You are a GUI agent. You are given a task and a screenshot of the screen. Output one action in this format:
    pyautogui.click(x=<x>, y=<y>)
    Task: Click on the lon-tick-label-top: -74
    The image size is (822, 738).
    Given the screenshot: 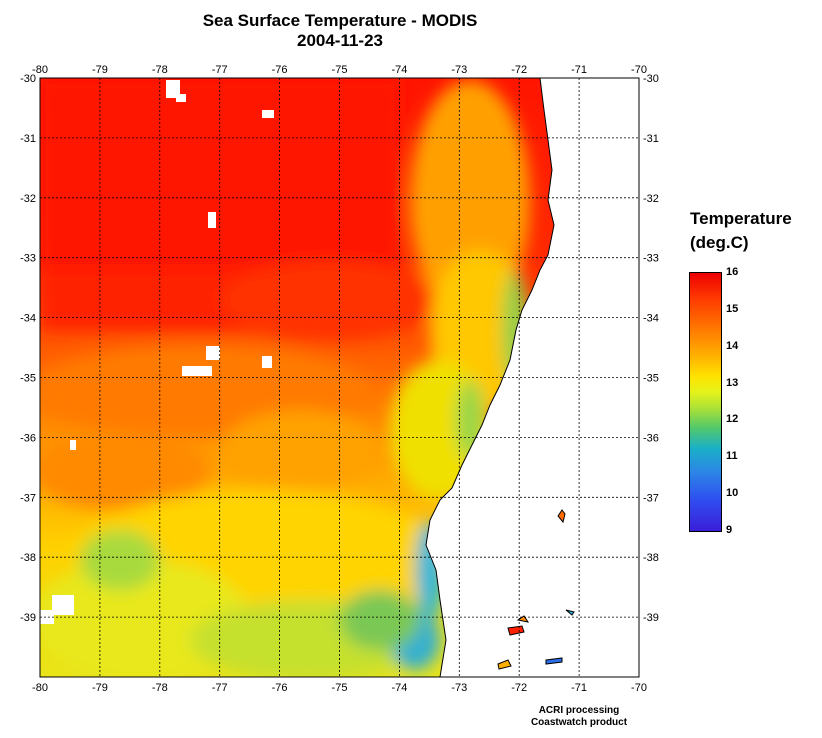 What is the action you would take?
    pyautogui.click(x=399, y=70)
    